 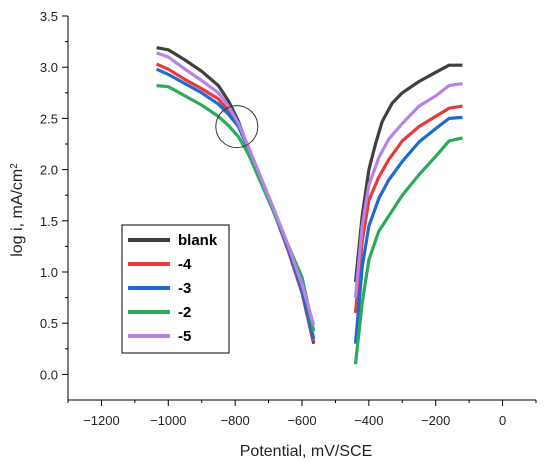 I want to click on y-tick-label: 2.0, so click(x=49, y=170).